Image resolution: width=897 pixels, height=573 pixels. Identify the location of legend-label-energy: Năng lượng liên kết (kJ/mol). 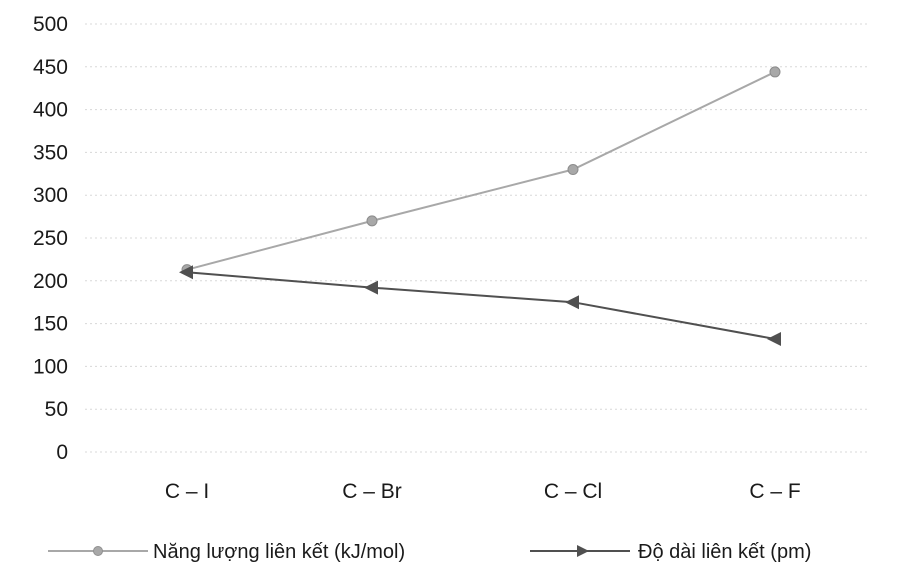
(279, 552).